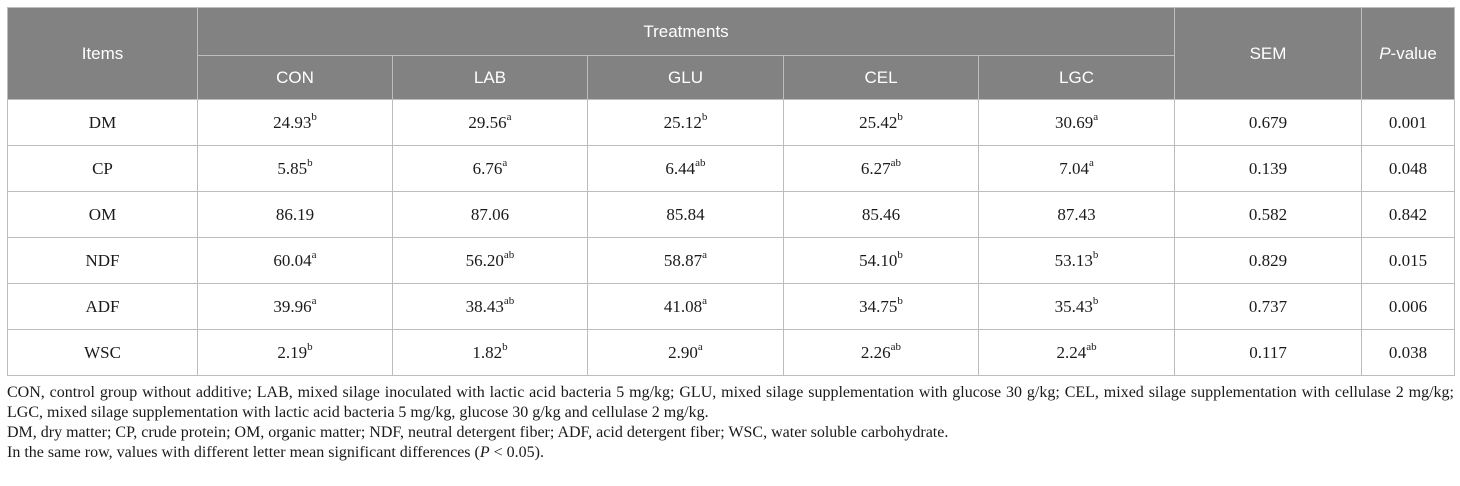  I want to click on table-cell: 35.43b, so click(1076, 306).